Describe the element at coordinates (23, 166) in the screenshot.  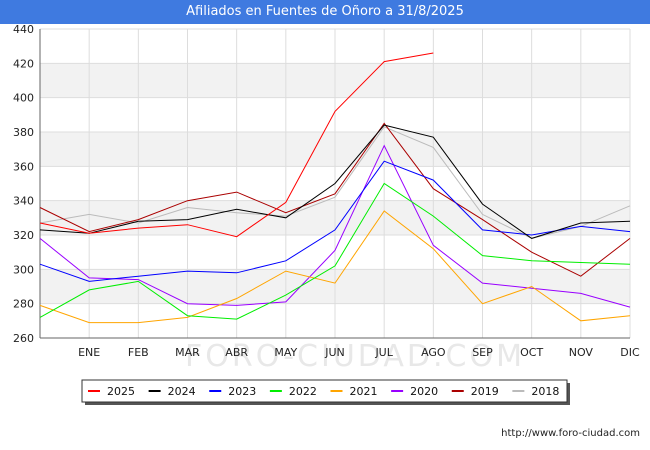
I see `y-tick-label: 360` at that location.